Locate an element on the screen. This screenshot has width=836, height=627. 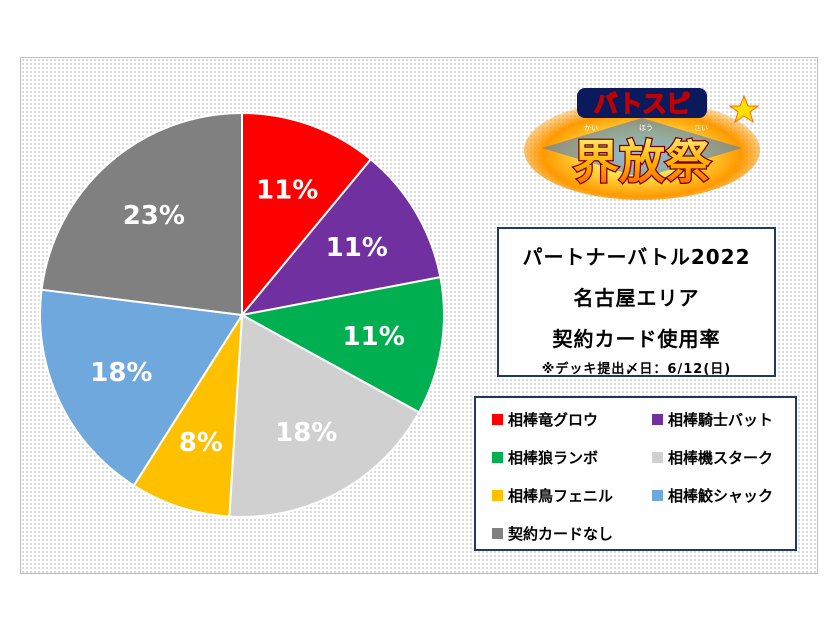
chart-subtitle-metric: 契約カード使用率 is located at coordinates (636, 339).